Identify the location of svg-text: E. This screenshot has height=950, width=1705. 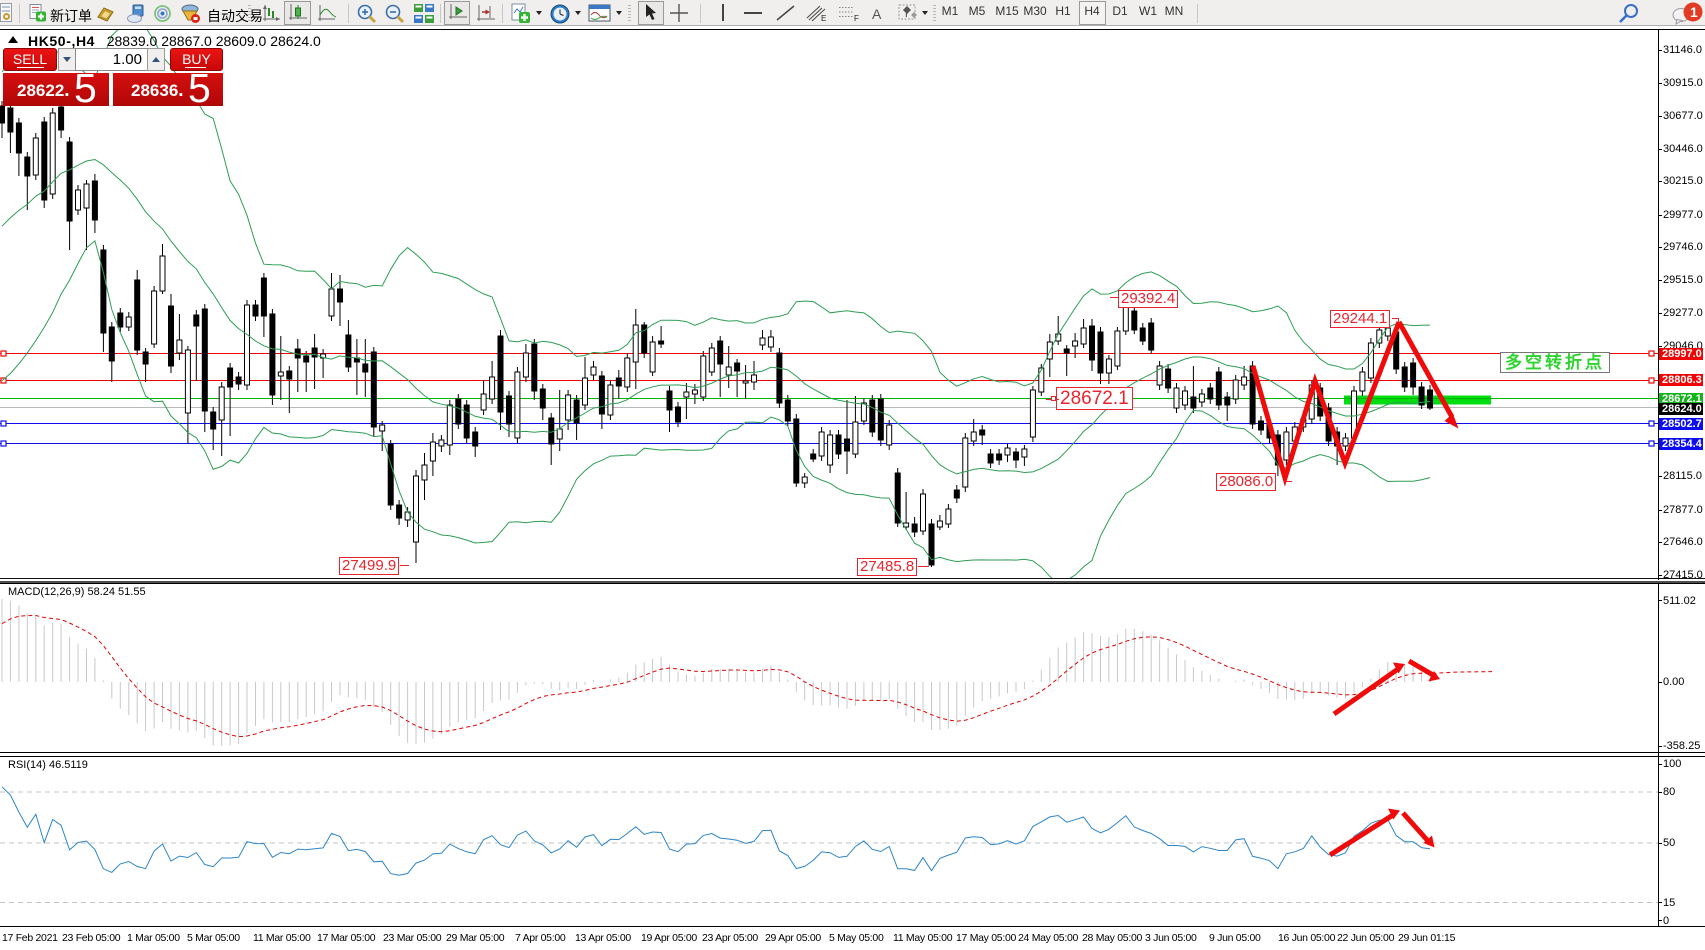
(823, 18).